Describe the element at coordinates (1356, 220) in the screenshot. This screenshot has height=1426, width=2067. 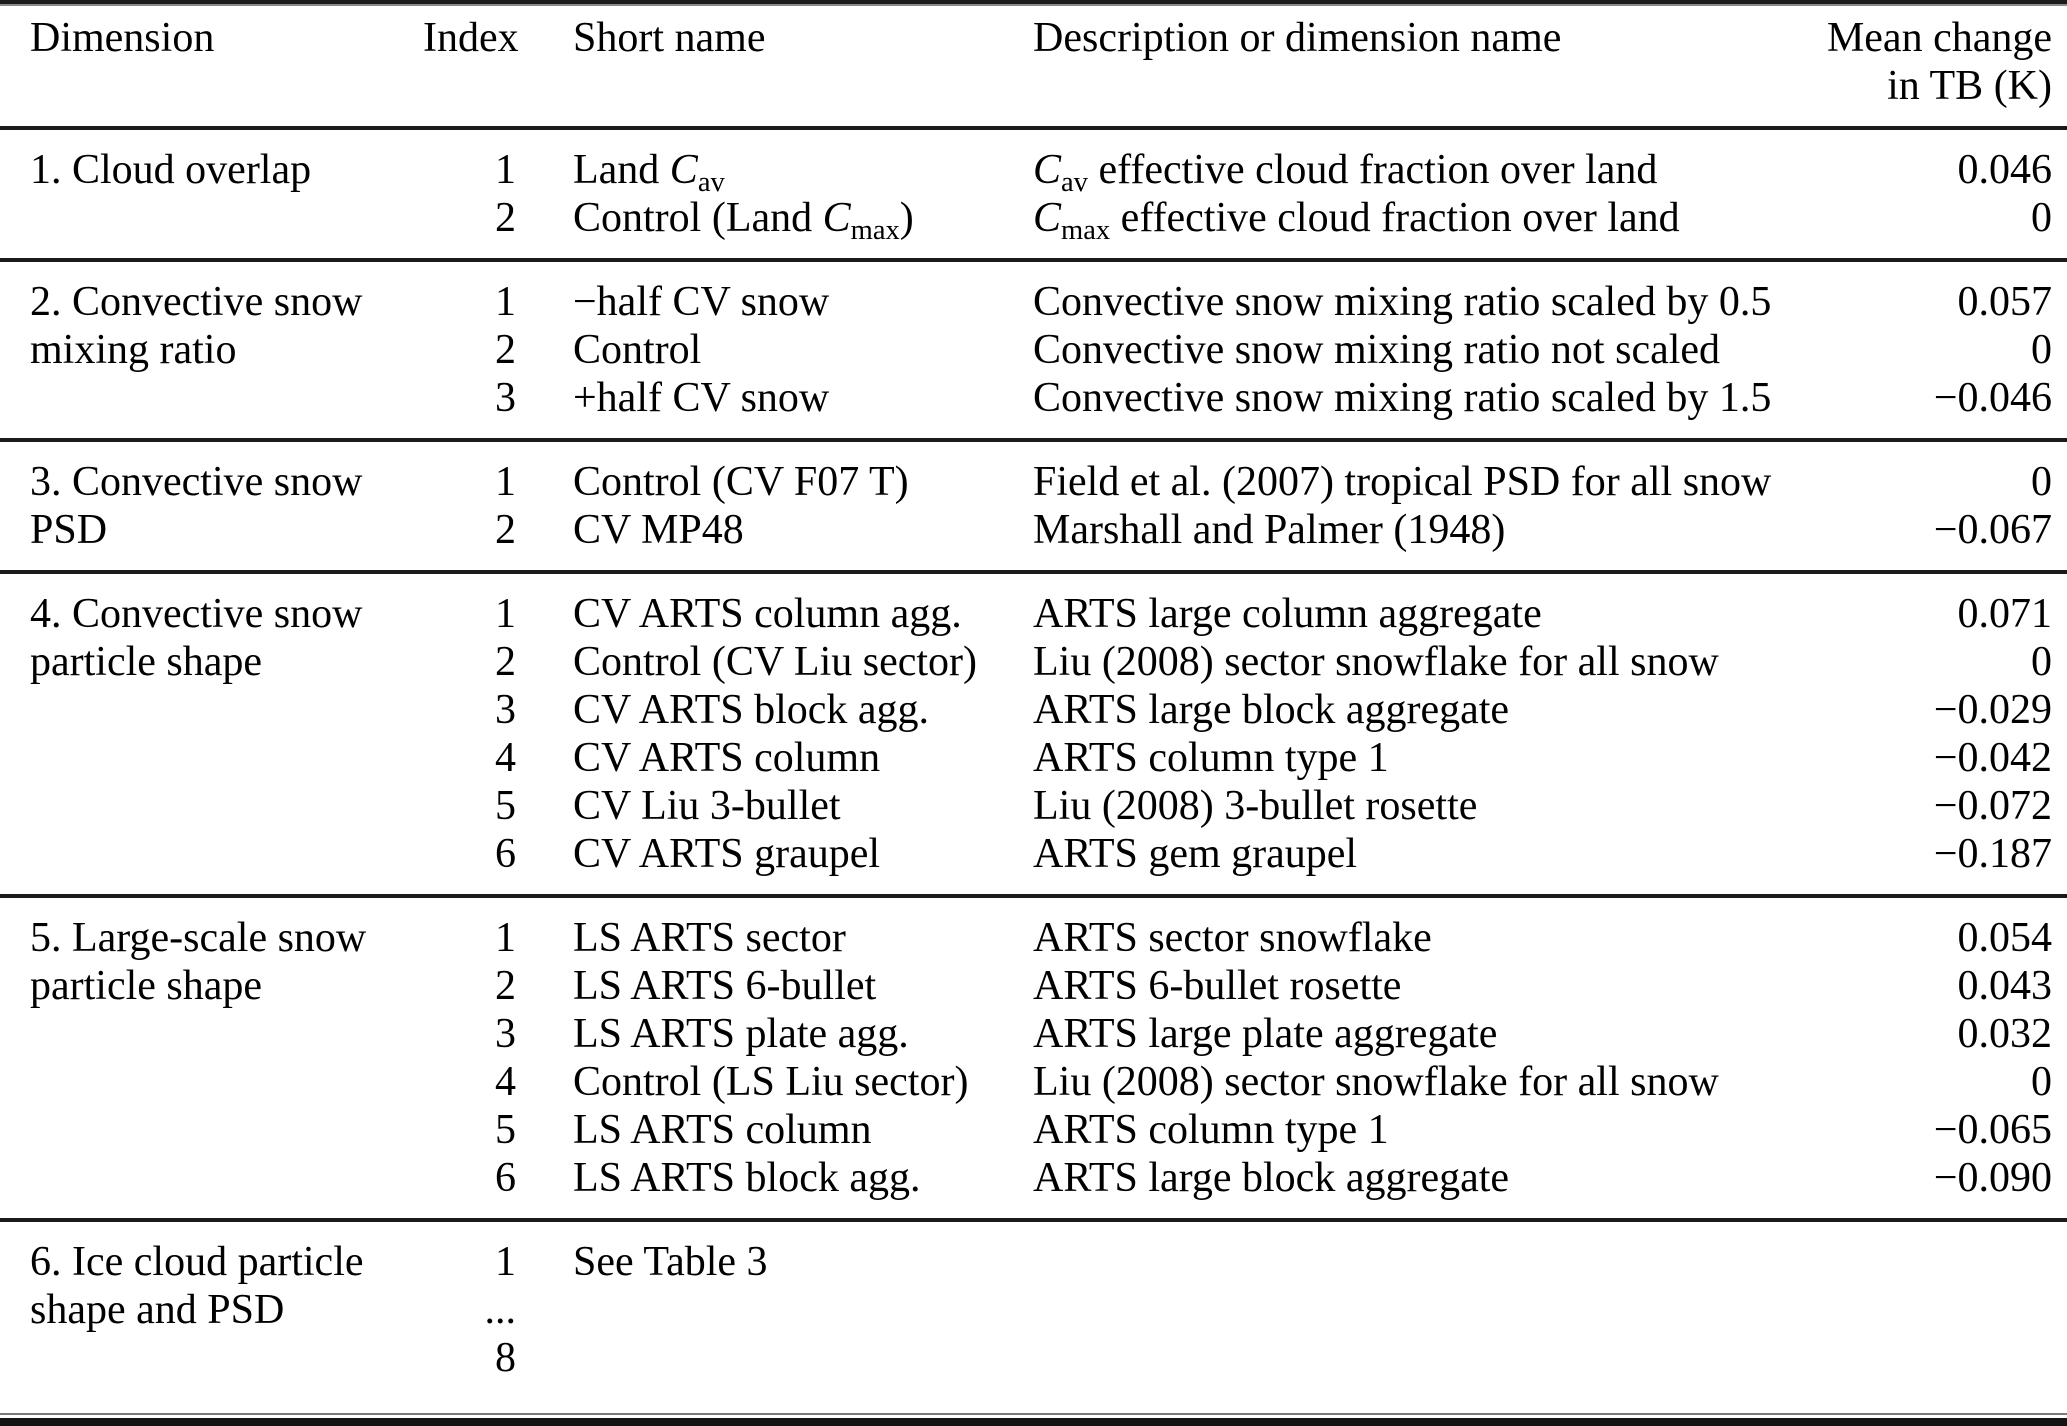
I see `description-cell: Cmax effective cloud fraction over land` at that location.